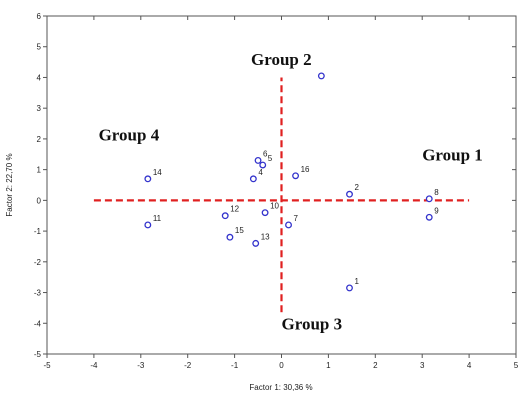  Describe the element at coordinates (357, 281) in the screenshot. I see `point-label-1: 1` at that location.